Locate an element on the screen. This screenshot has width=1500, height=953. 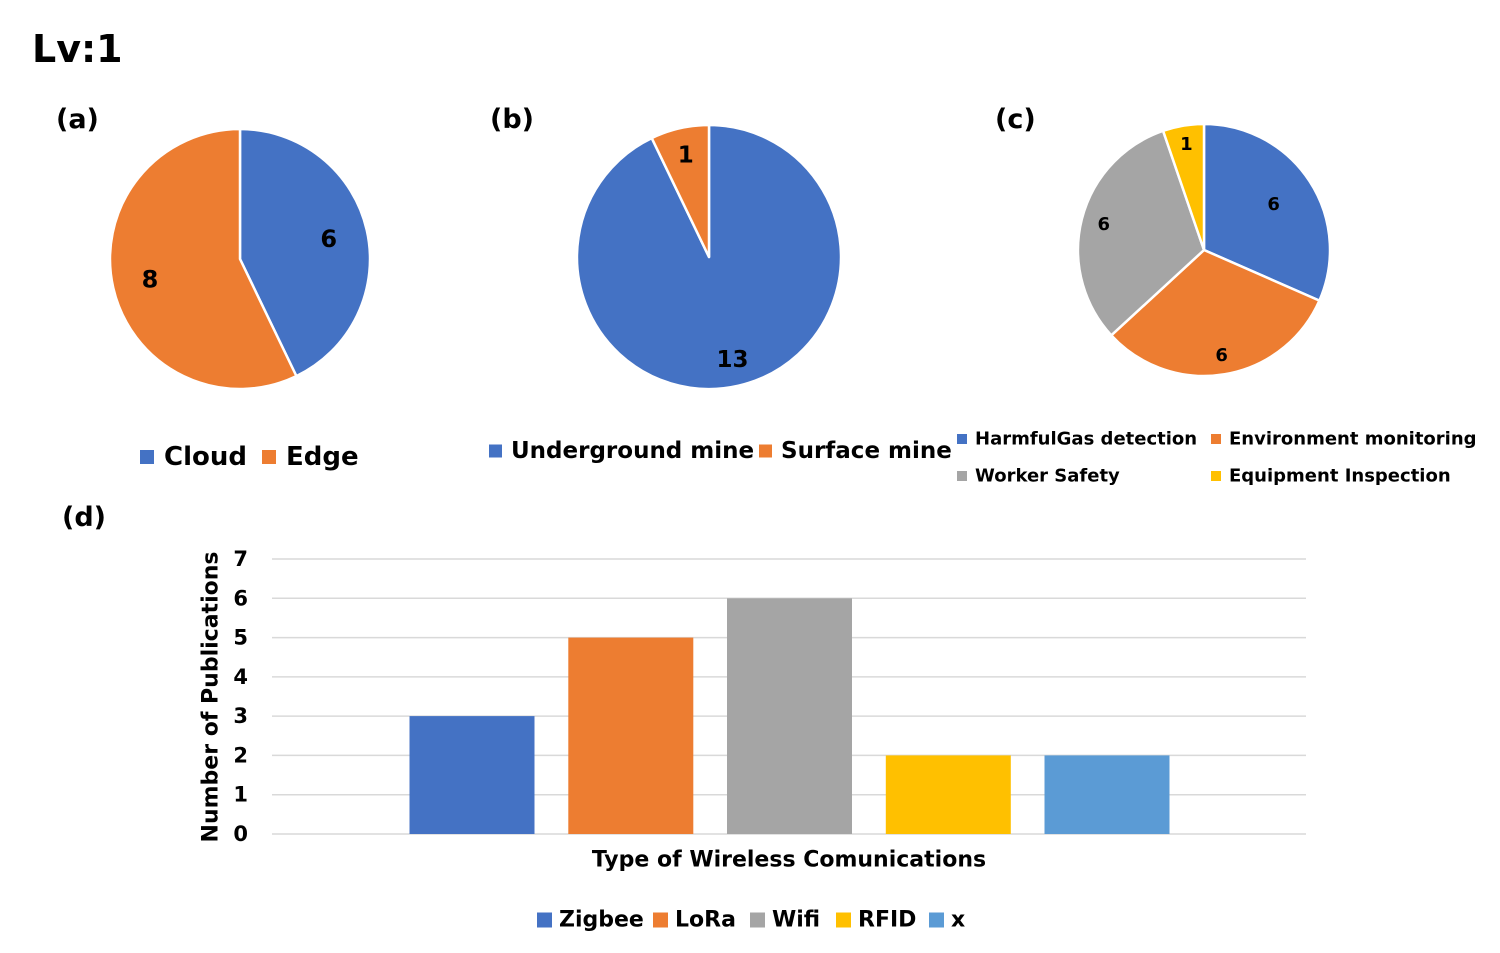
legend-d: Zigbee LoRa Wifi RFID x is located at coordinates (751, 920).